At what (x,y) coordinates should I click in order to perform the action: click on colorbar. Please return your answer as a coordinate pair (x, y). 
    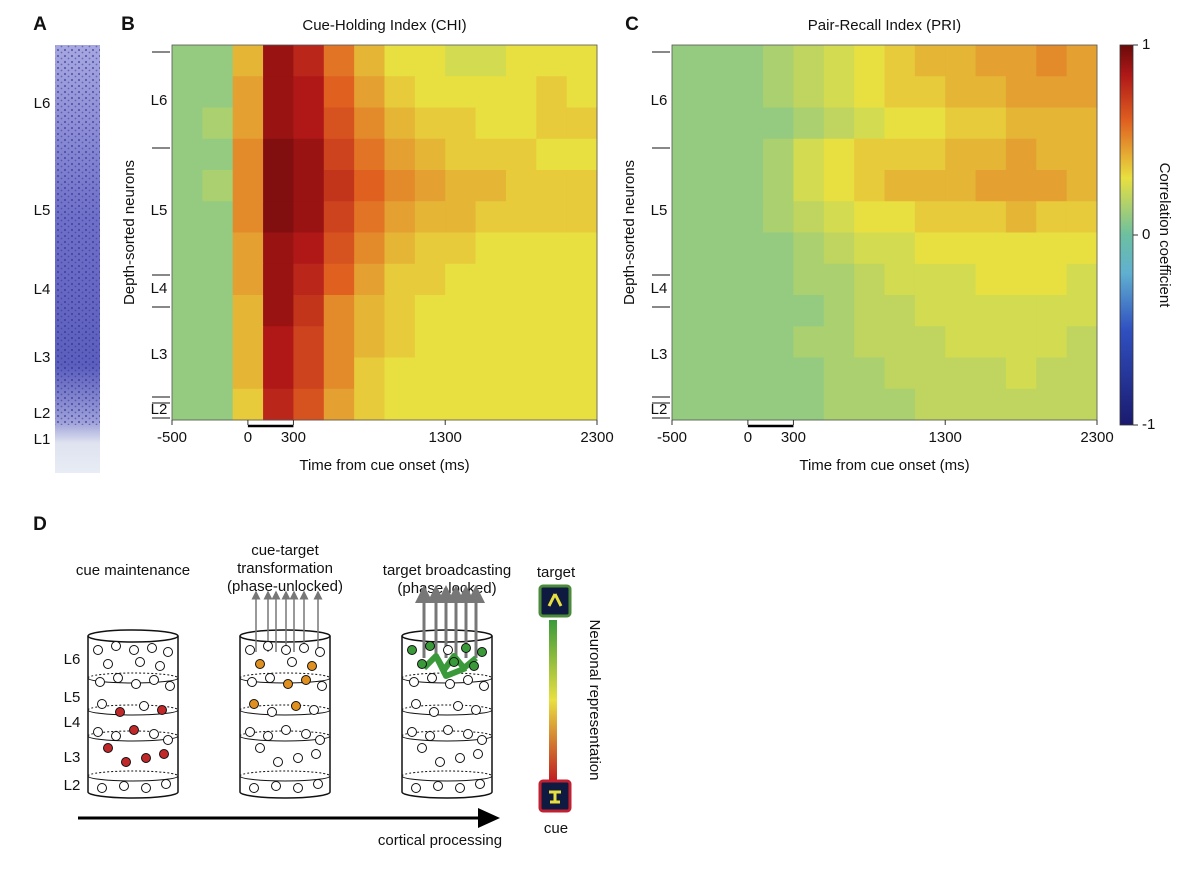
    Looking at the image, I should click on (1126, 235).